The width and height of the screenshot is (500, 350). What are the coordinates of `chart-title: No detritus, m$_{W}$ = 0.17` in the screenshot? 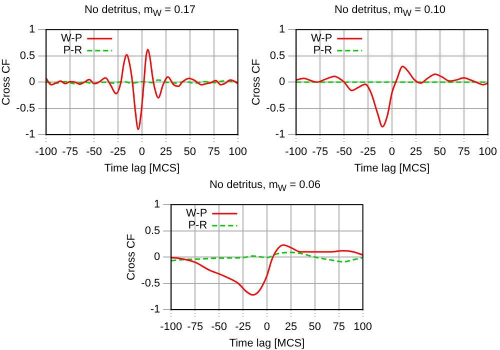 It's located at (140, 11).